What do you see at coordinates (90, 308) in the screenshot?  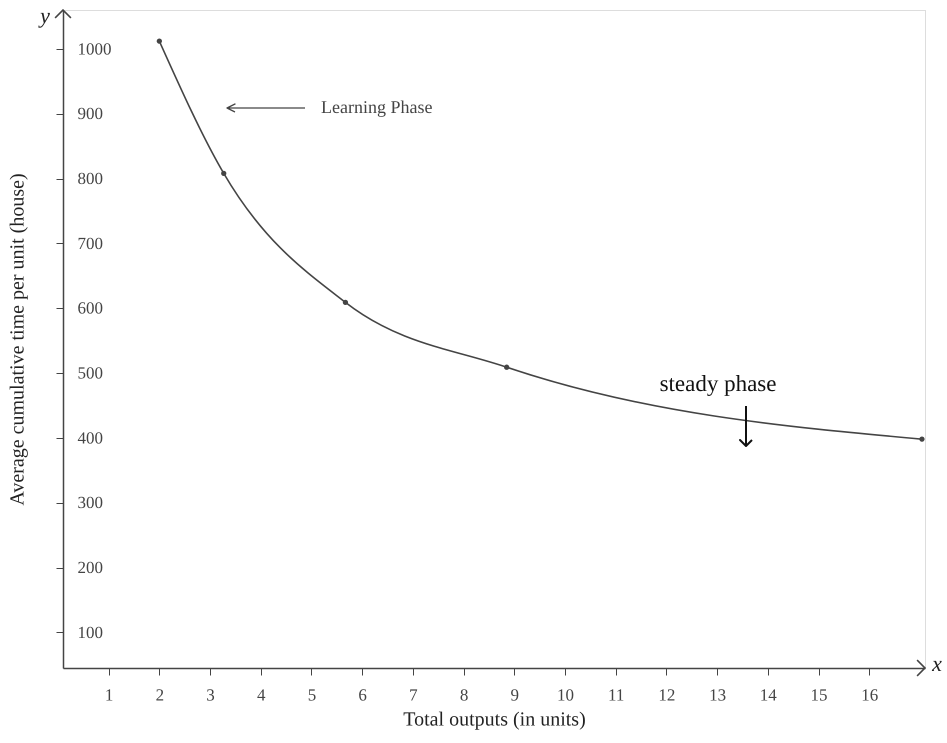 I see `y-tick-label: 600` at bounding box center [90, 308].